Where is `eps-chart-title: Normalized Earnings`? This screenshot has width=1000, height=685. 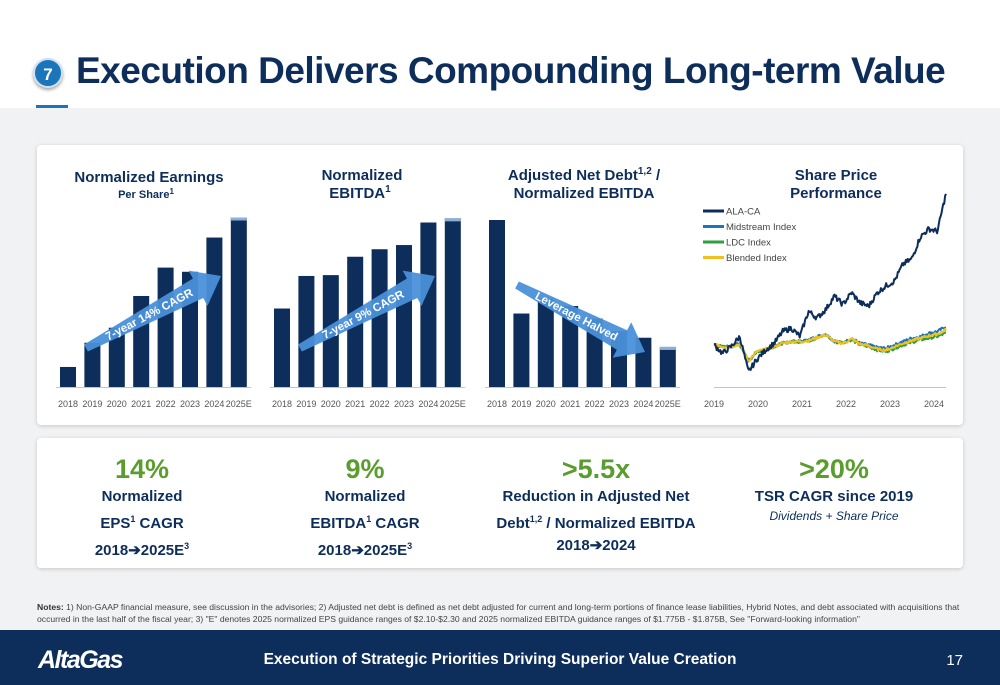 eps-chart-title: Normalized Earnings is located at coordinates (148, 177).